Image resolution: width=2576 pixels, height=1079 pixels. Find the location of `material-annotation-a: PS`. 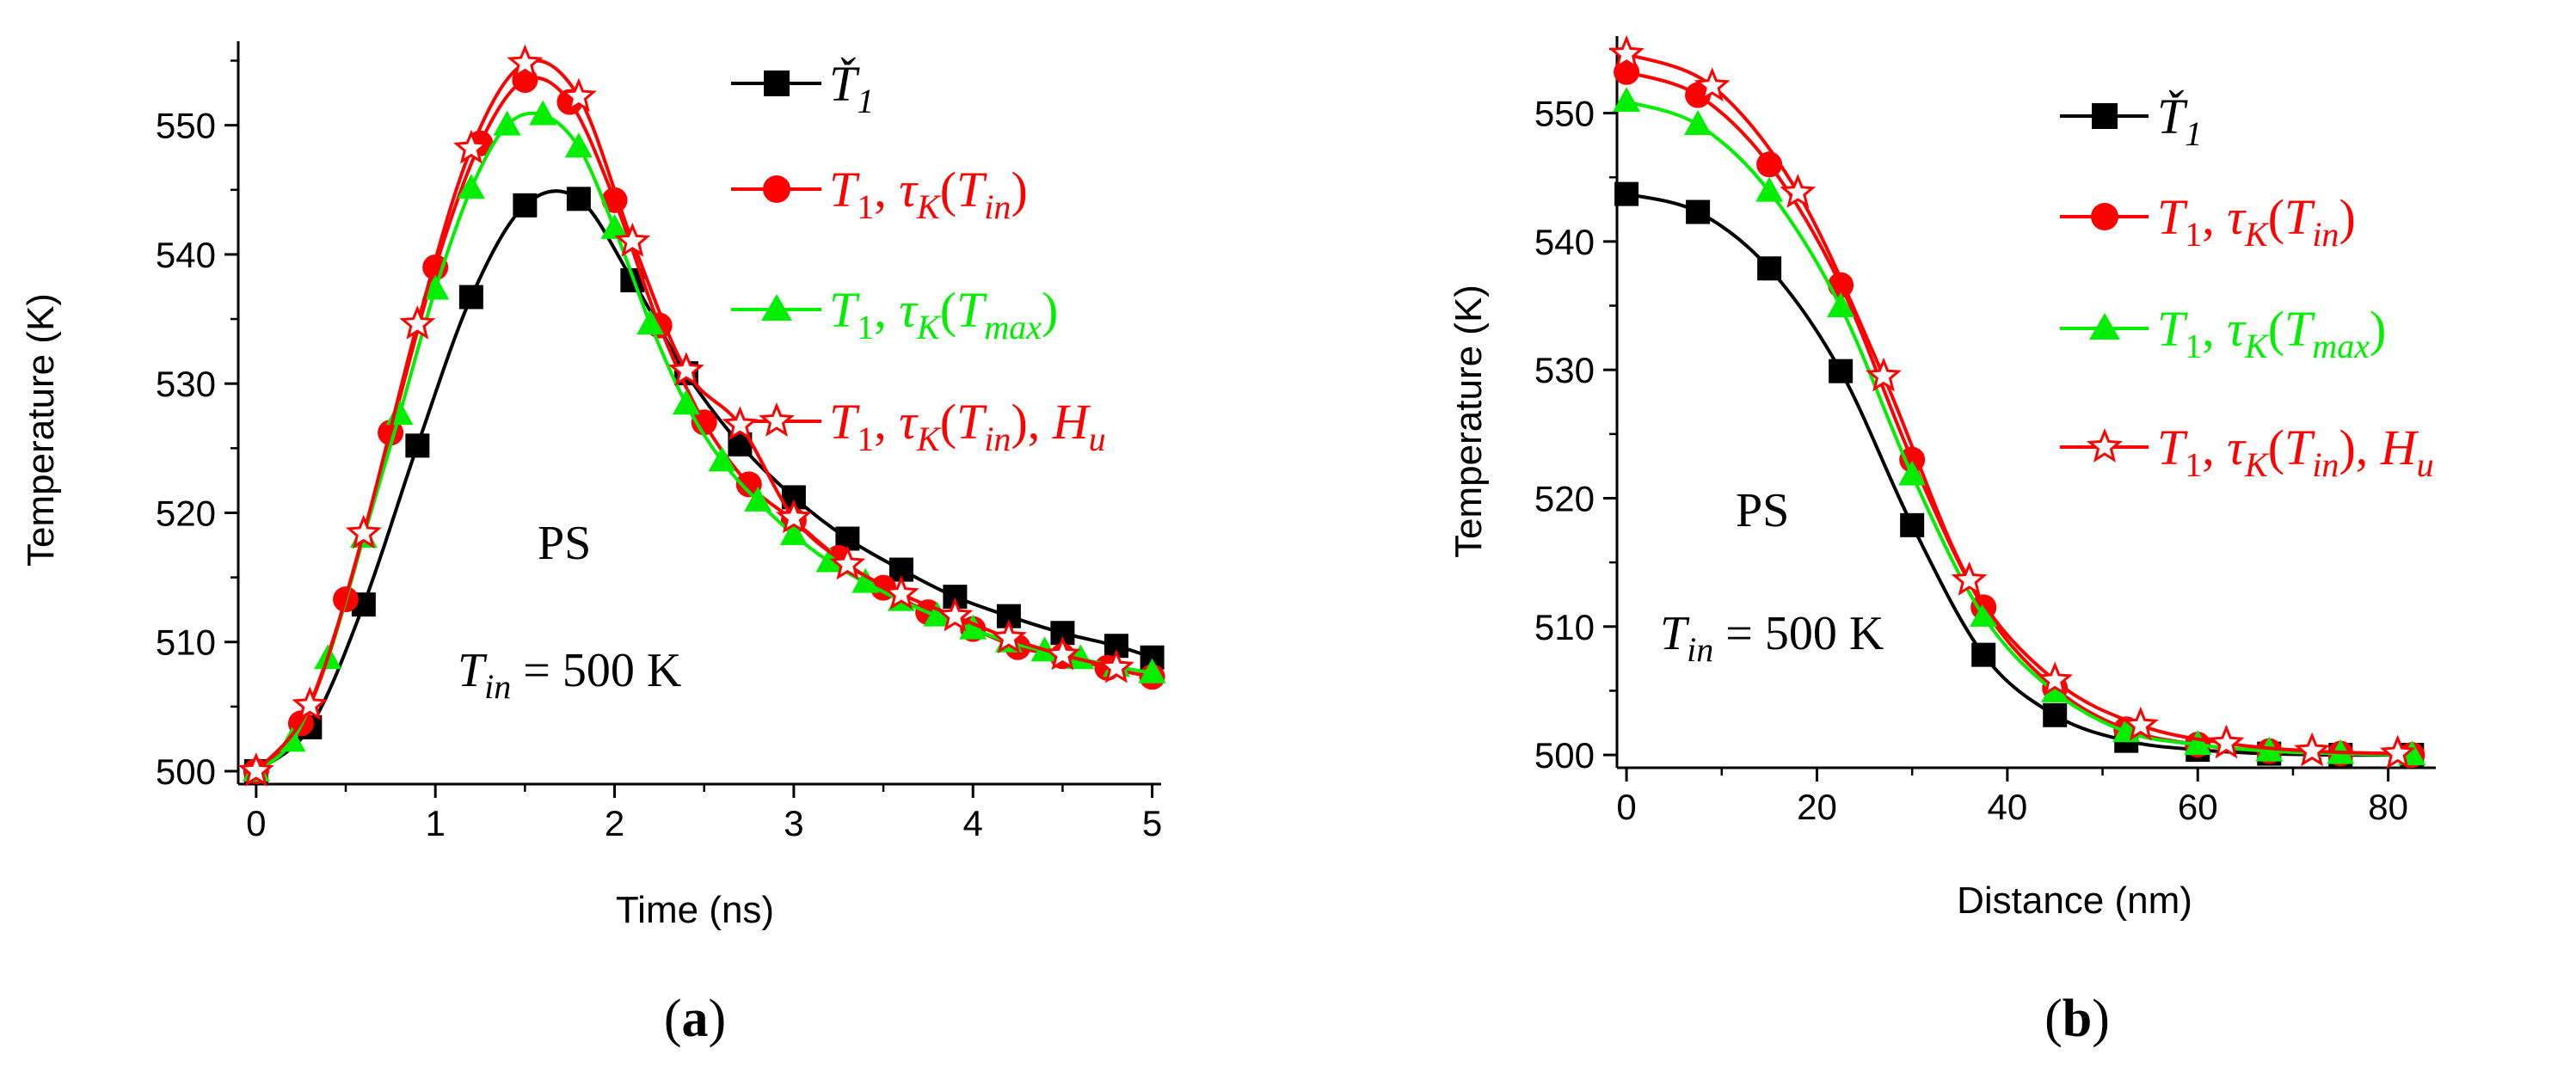

material-annotation-a: PS is located at coordinates (564, 543).